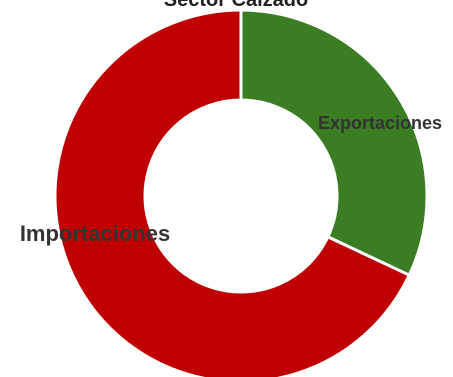  I want to click on chart-title: Sector Calzado, so click(236, 5).